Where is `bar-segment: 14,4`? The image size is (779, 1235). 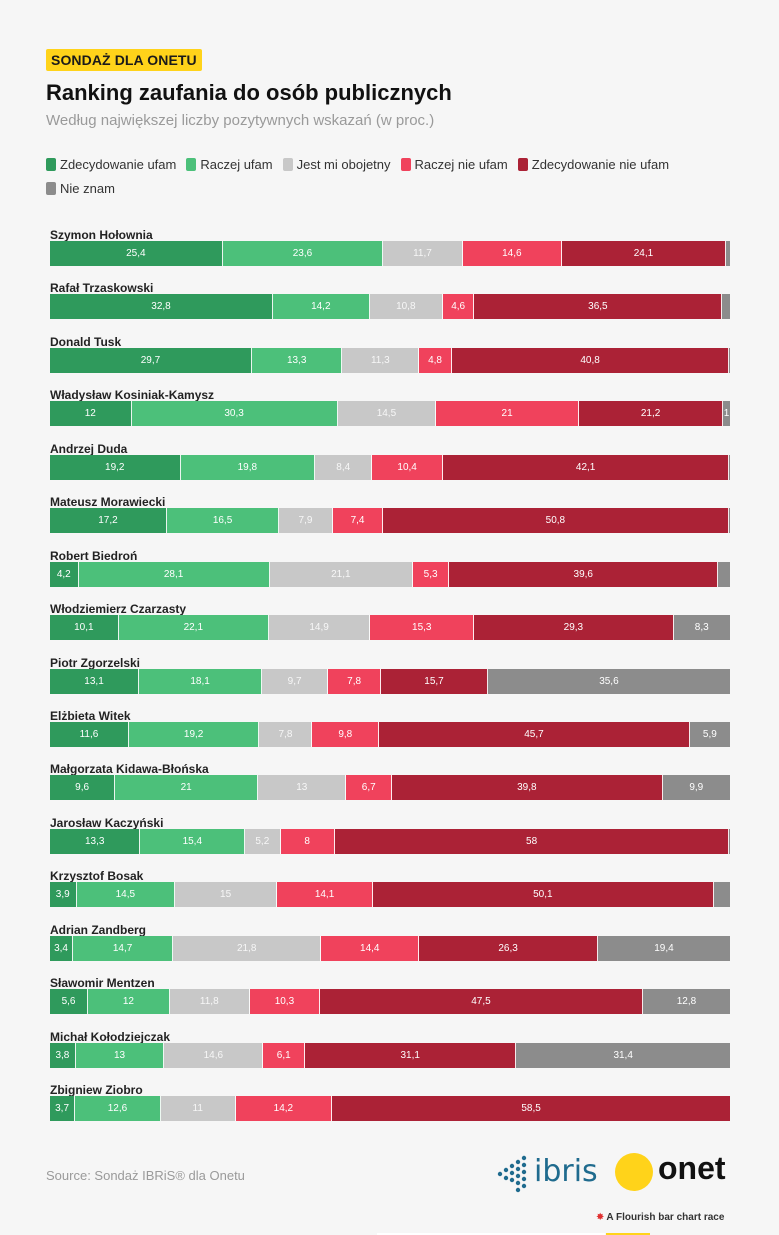
bar-segment: 14,4 is located at coordinates (370, 948).